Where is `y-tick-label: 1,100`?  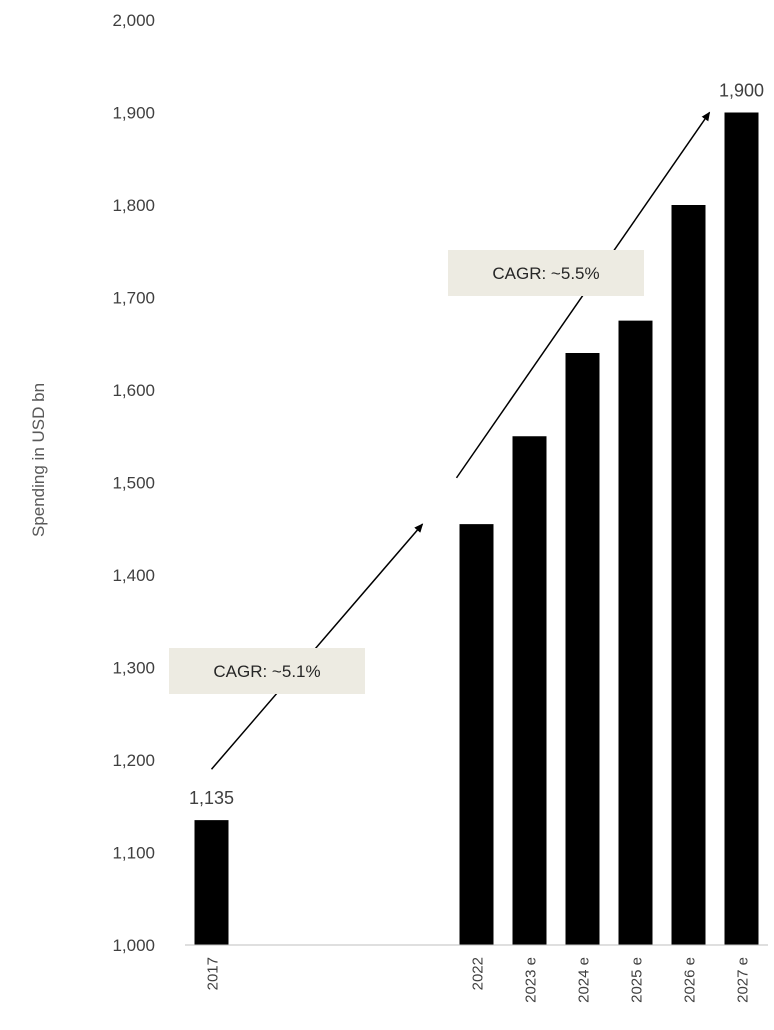
y-tick-label: 1,100 is located at coordinates (133, 853).